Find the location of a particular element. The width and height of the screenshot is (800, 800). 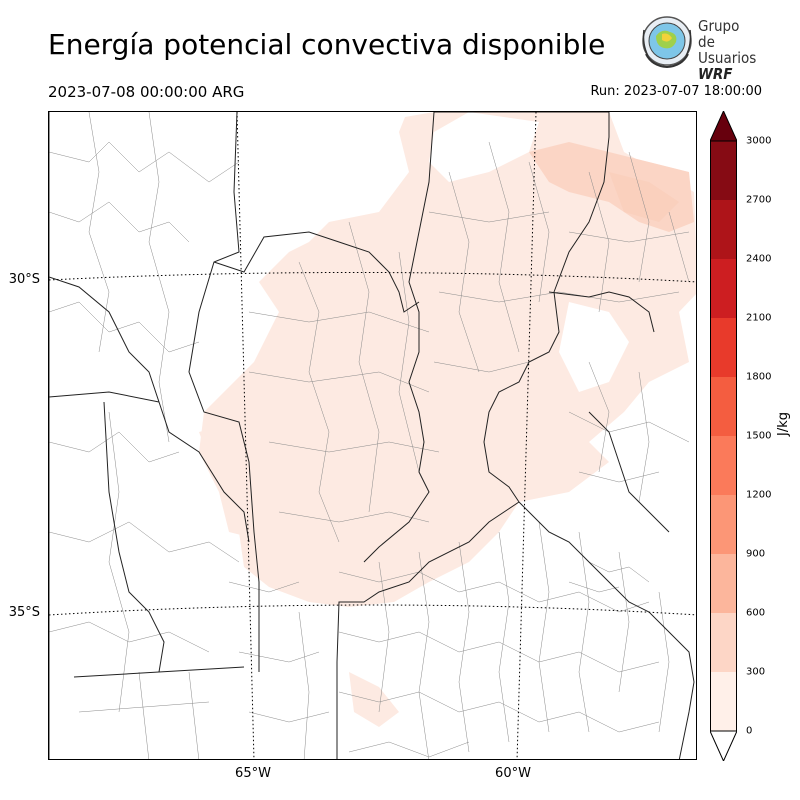

gridline-35s is located at coordinates (372, 610).